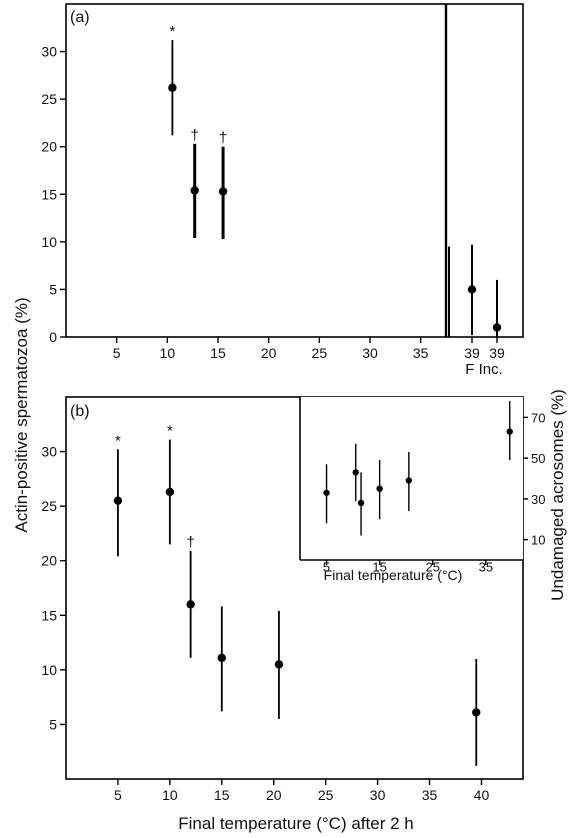 The image size is (577, 838). What do you see at coordinates (53, 588) in the screenshot?
I see `panel-b-y-ticks: 5 10 15 20 25 30` at bounding box center [53, 588].